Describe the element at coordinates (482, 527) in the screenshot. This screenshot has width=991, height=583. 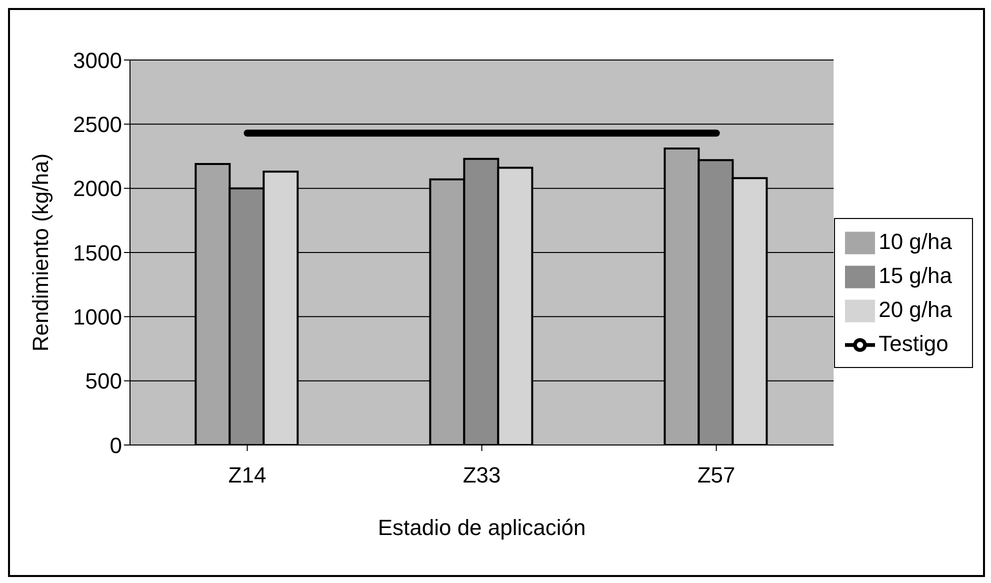
I see `x-axis-title: Estadio de aplicación` at that location.